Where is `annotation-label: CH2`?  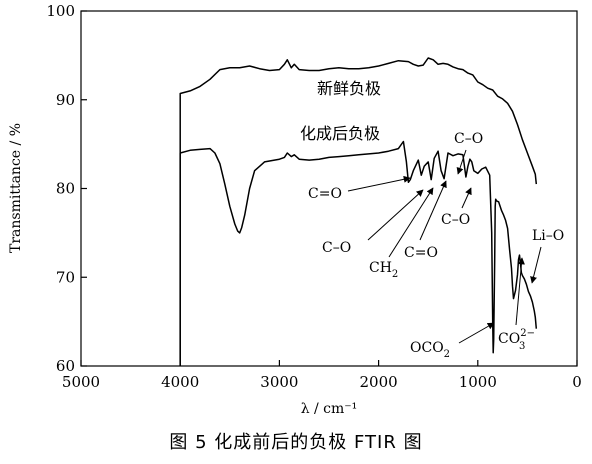
annotation-label: CH2 is located at coordinates (383, 270).